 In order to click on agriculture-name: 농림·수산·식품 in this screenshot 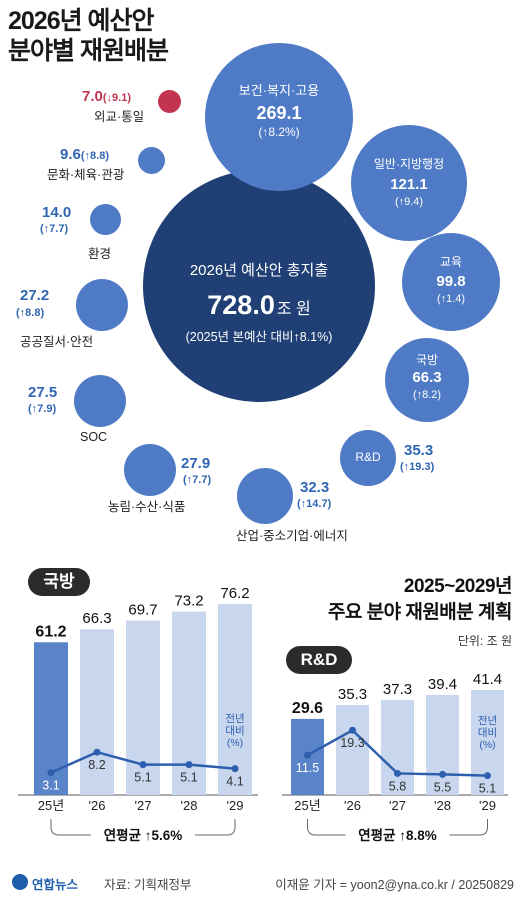, I will do `click(147, 507)`.